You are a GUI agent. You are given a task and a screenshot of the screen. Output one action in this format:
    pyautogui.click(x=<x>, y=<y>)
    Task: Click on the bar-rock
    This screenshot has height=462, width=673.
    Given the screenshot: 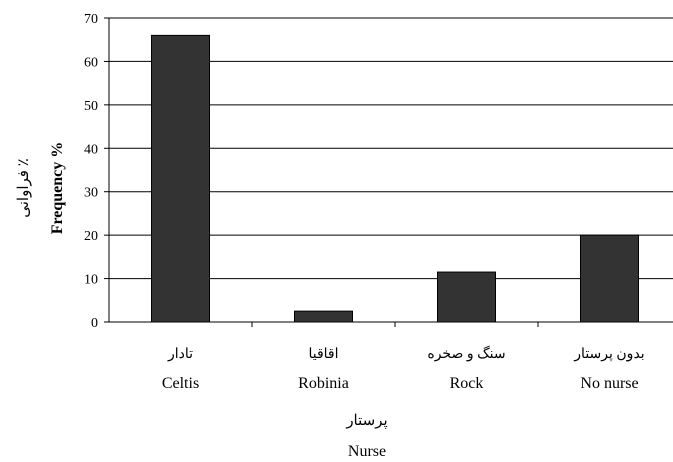 What is the action you would take?
    pyautogui.click(x=466, y=297)
    